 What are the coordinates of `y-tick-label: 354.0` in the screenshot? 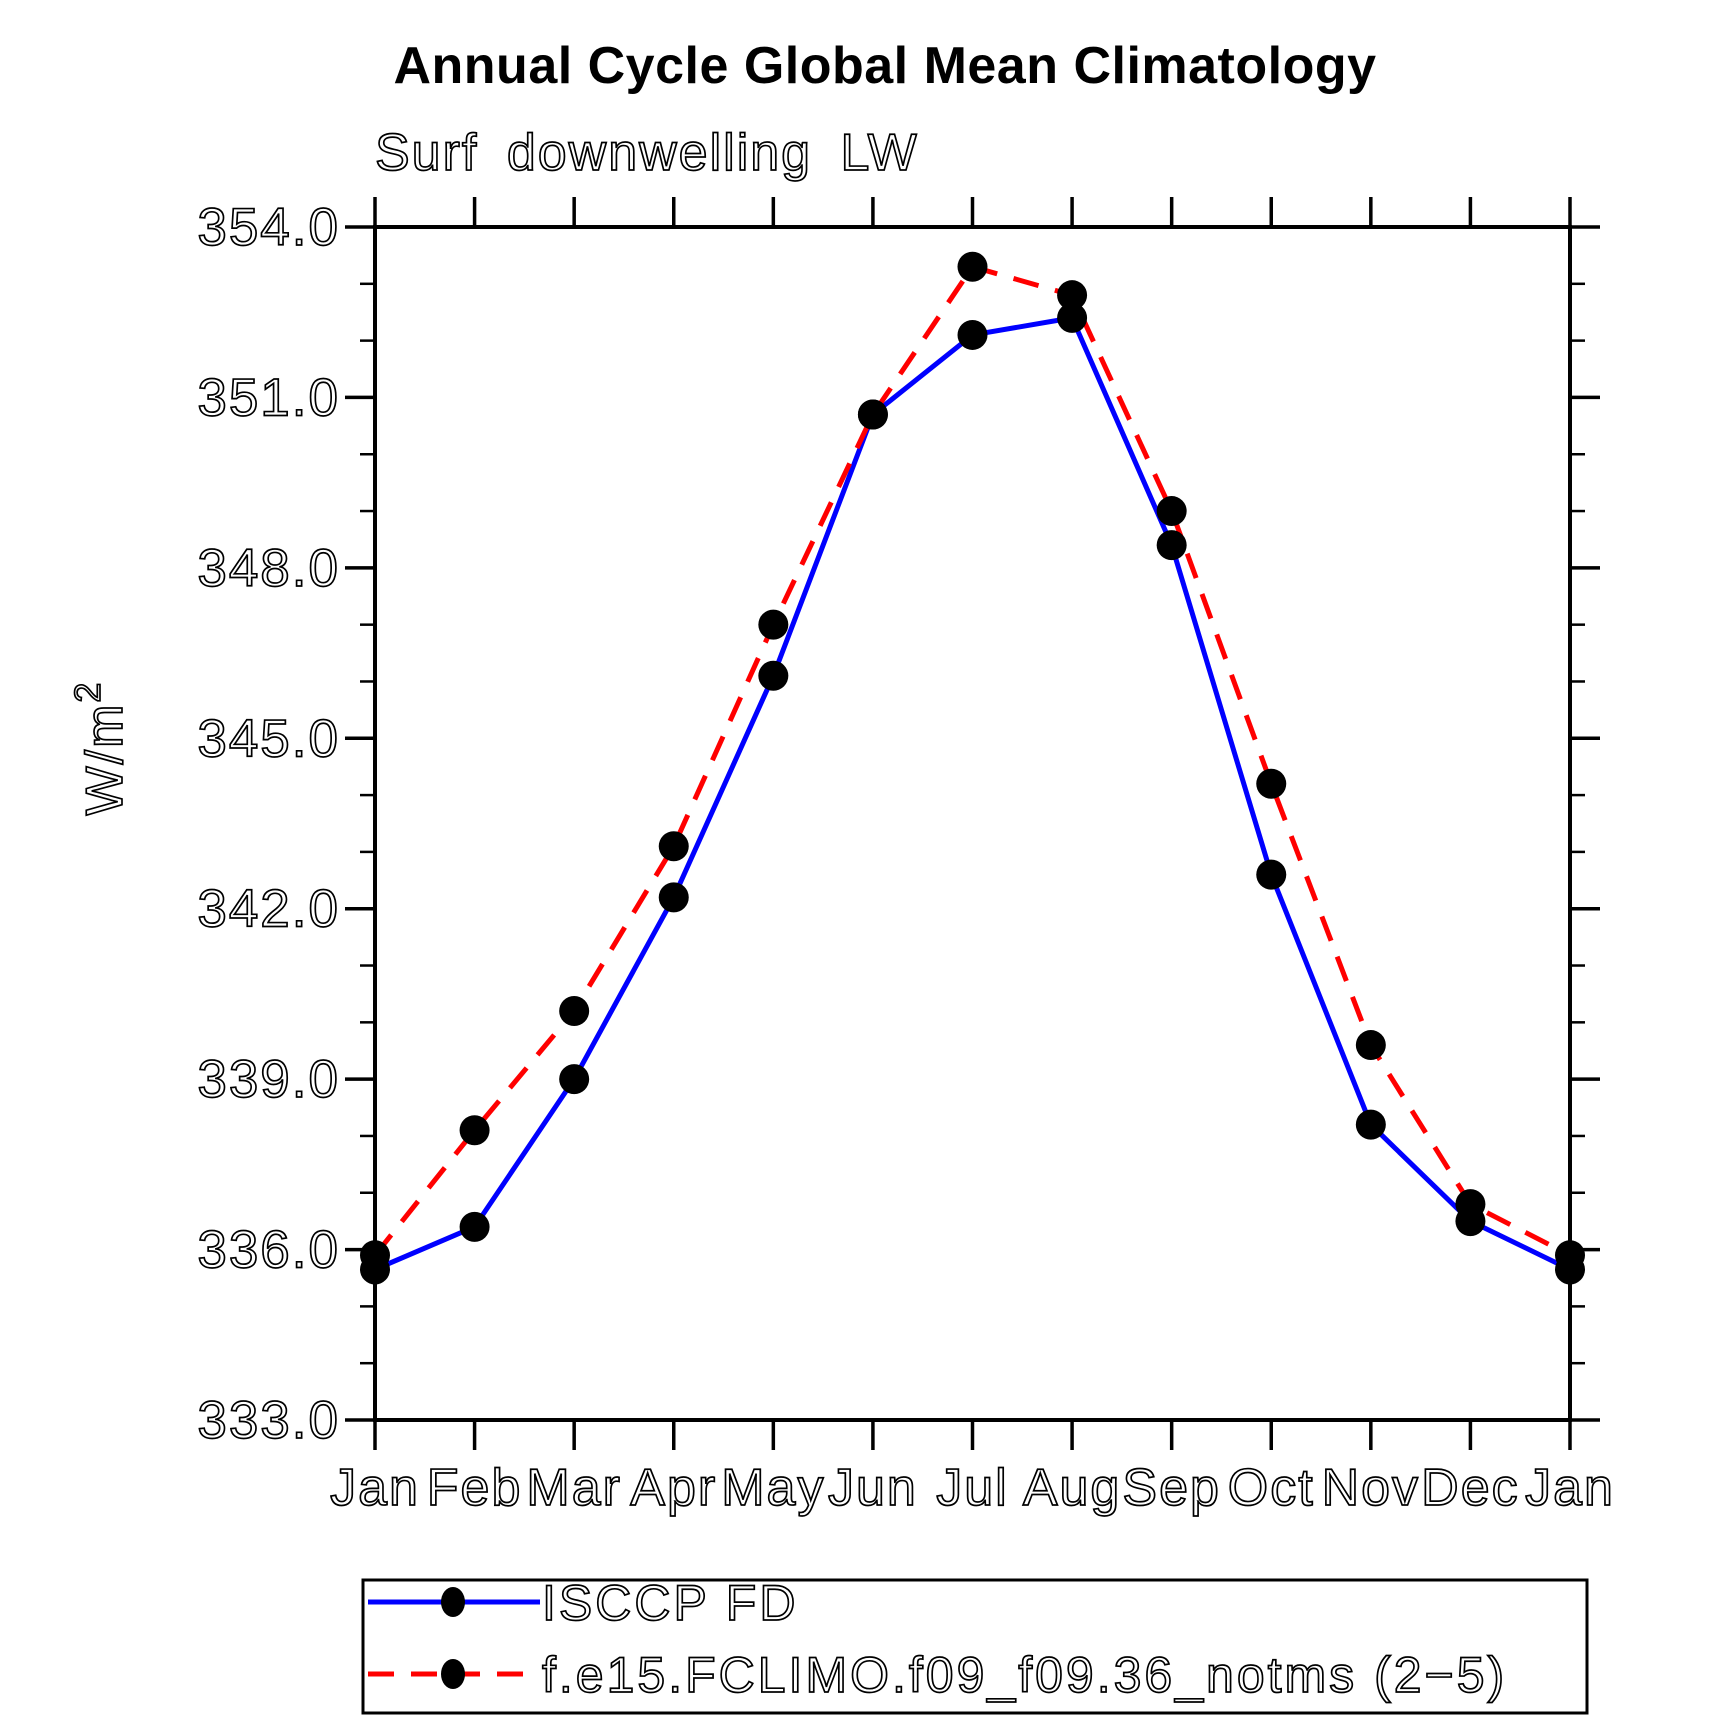 It's located at (268, 227).